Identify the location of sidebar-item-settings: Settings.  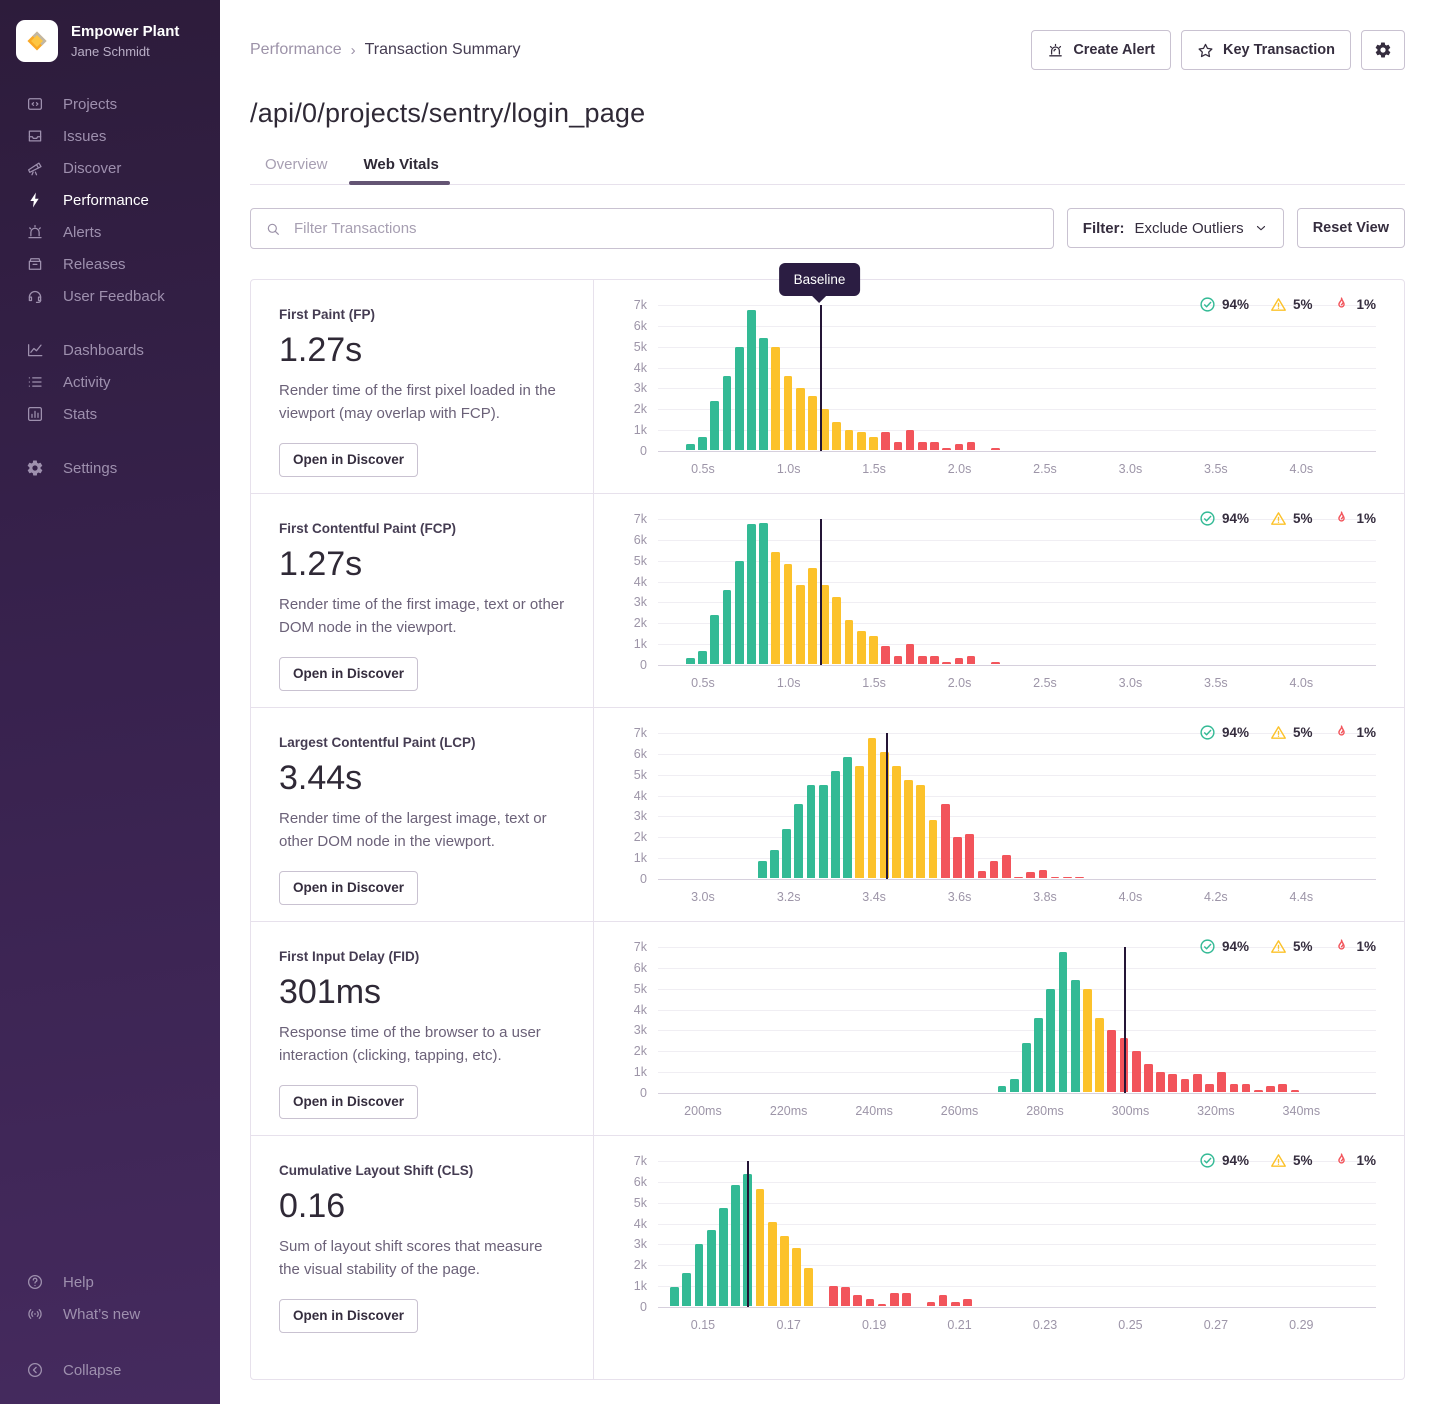
(110, 468).